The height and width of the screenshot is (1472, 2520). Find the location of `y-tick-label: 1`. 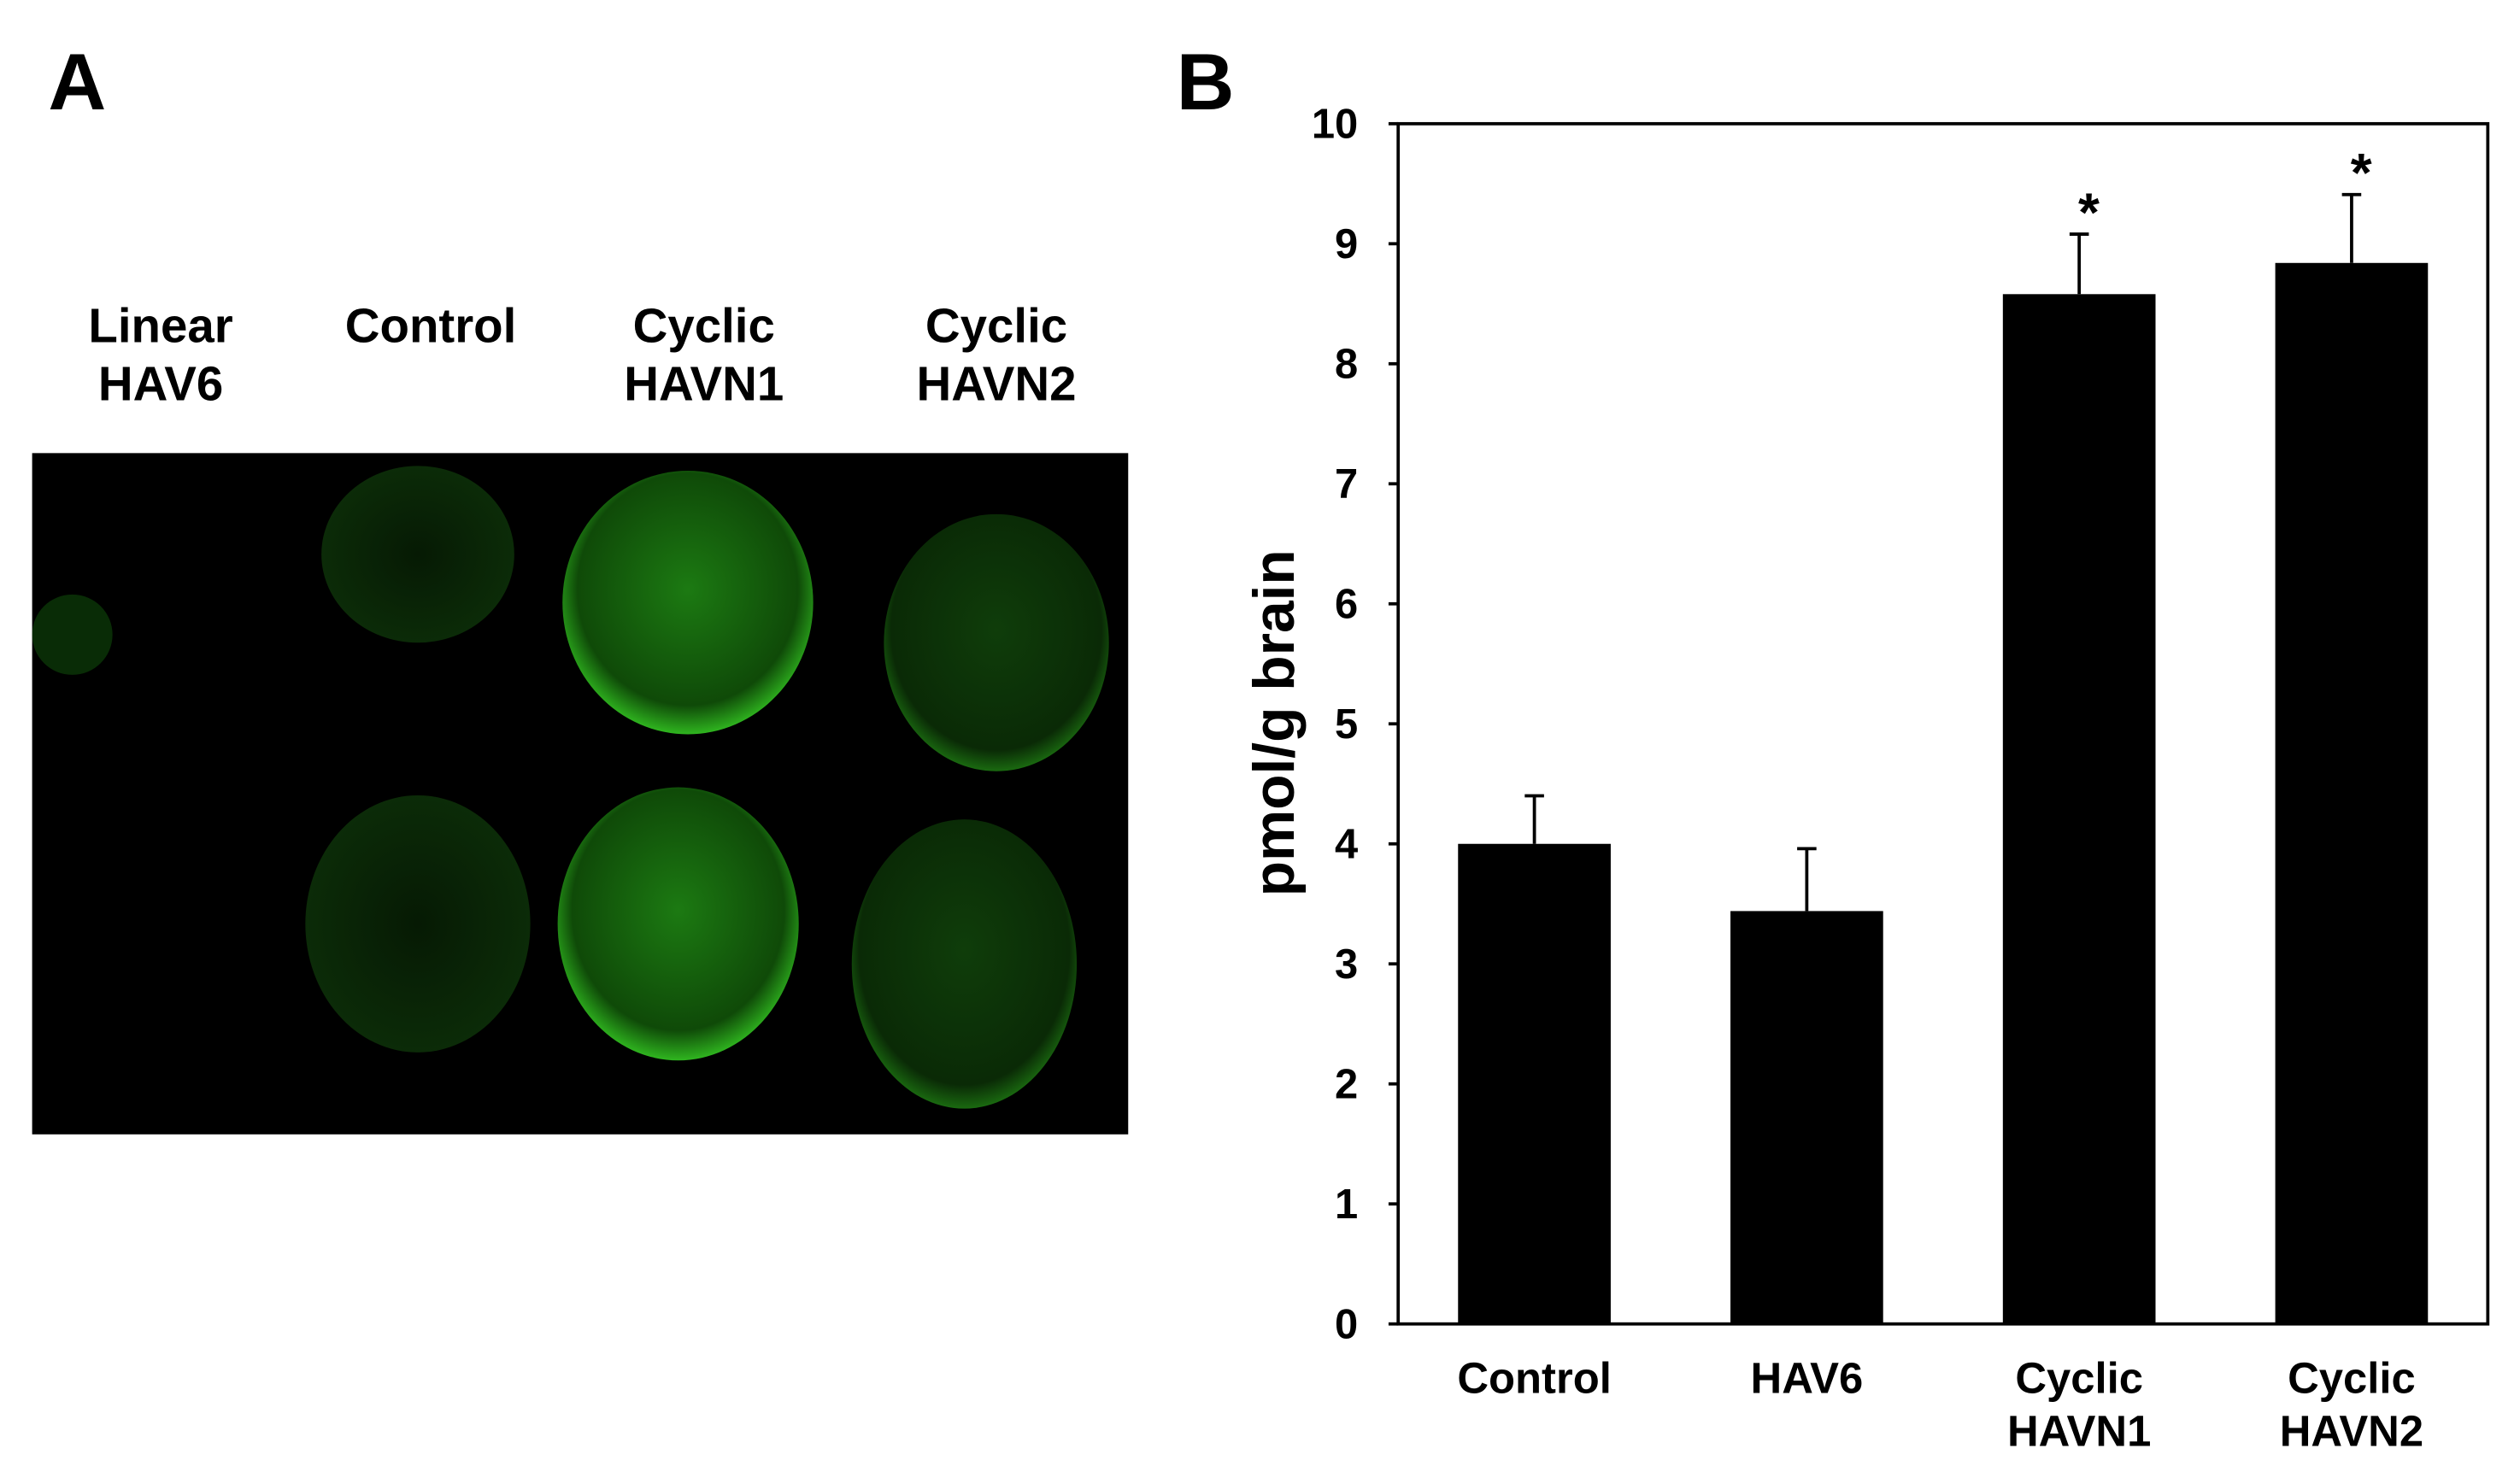

y-tick-label: 1 is located at coordinates (1346, 1205).